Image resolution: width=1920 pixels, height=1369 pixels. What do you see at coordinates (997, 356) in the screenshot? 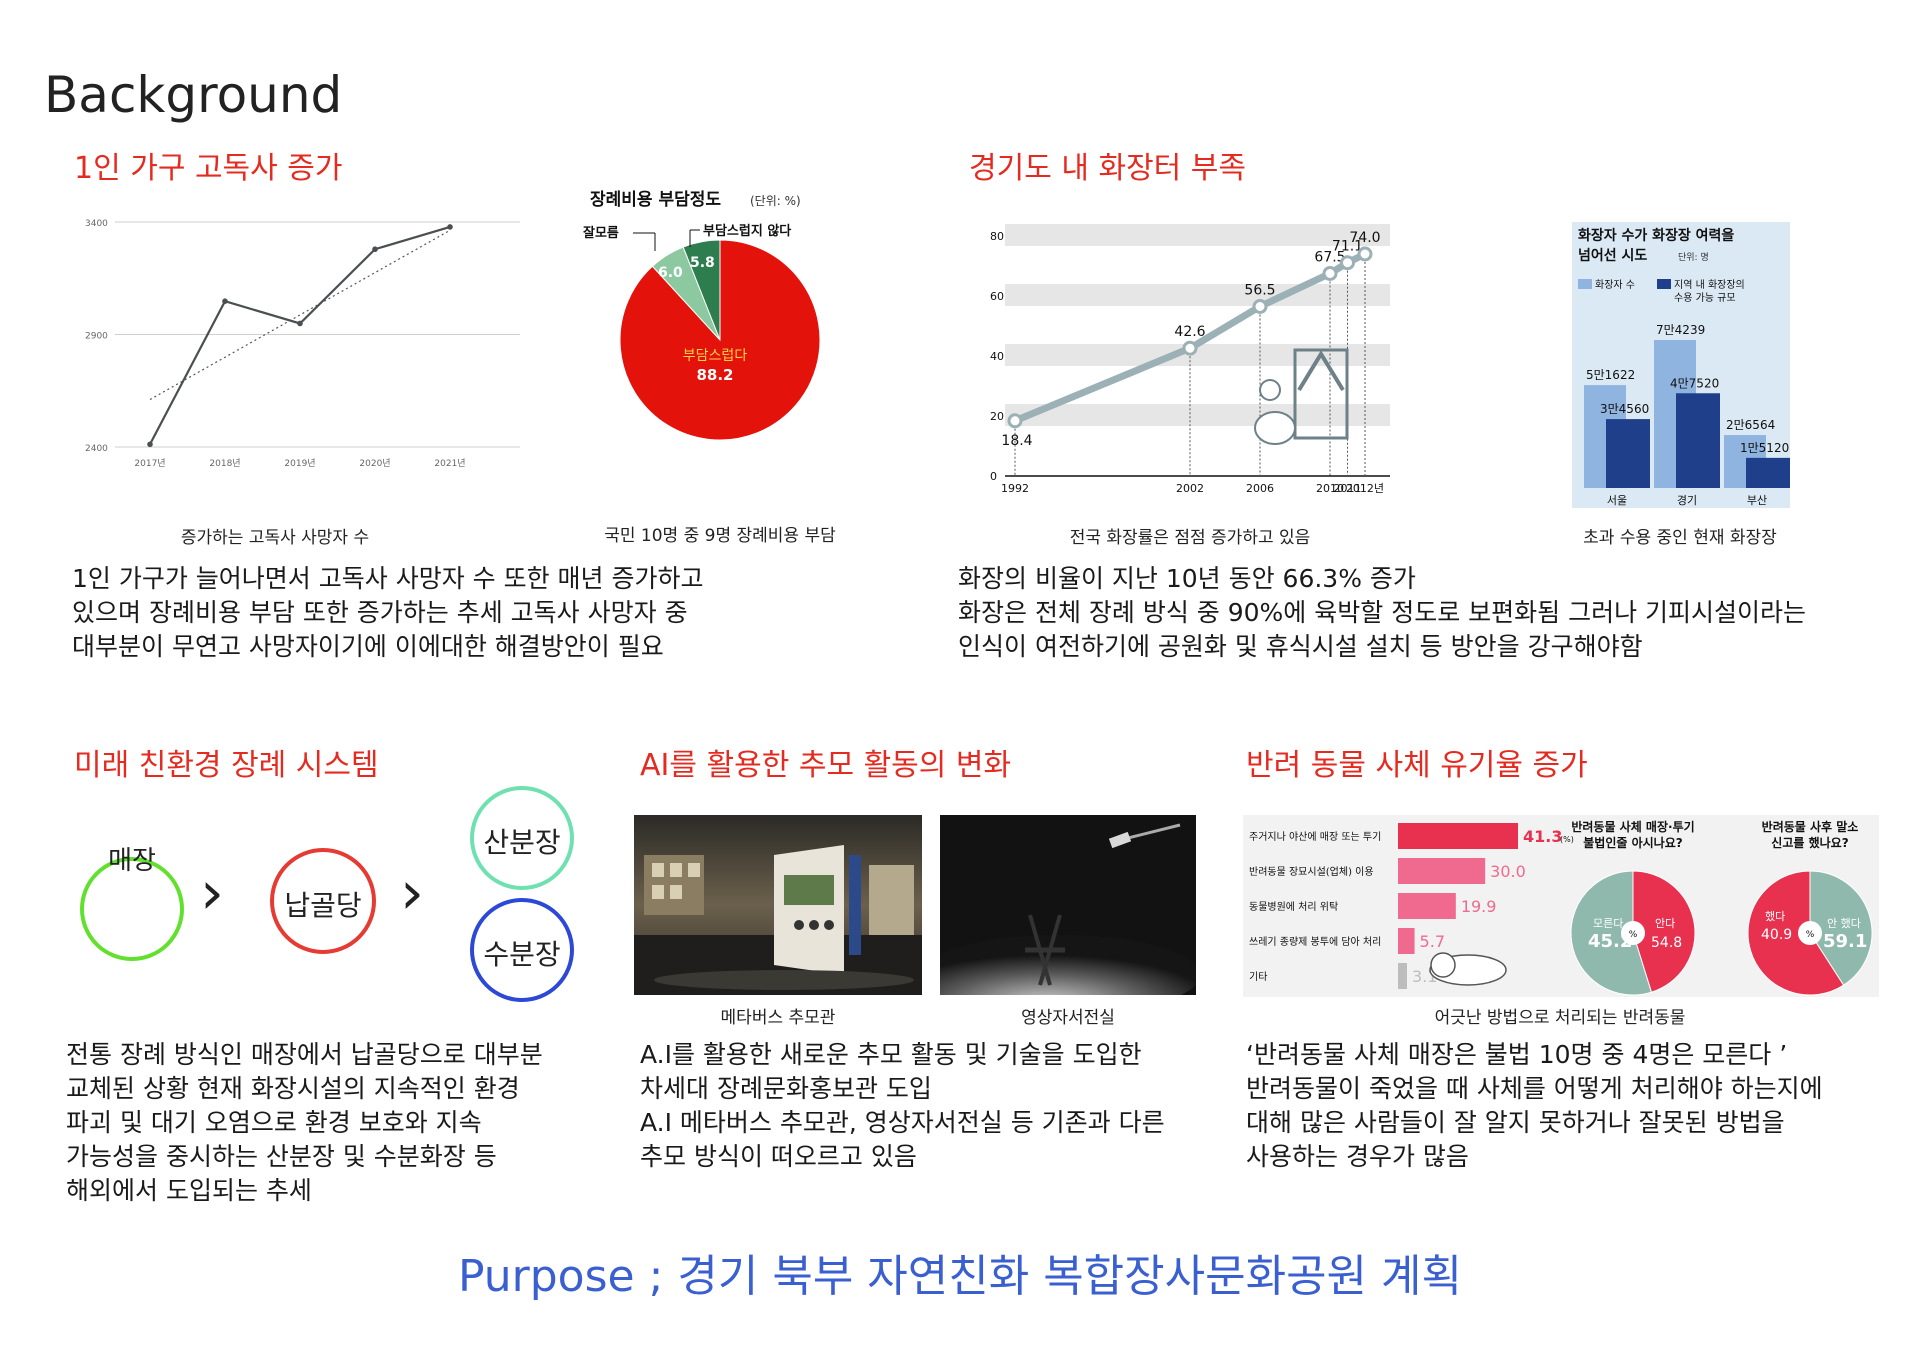
I see `y-tick-label: 40` at bounding box center [997, 356].